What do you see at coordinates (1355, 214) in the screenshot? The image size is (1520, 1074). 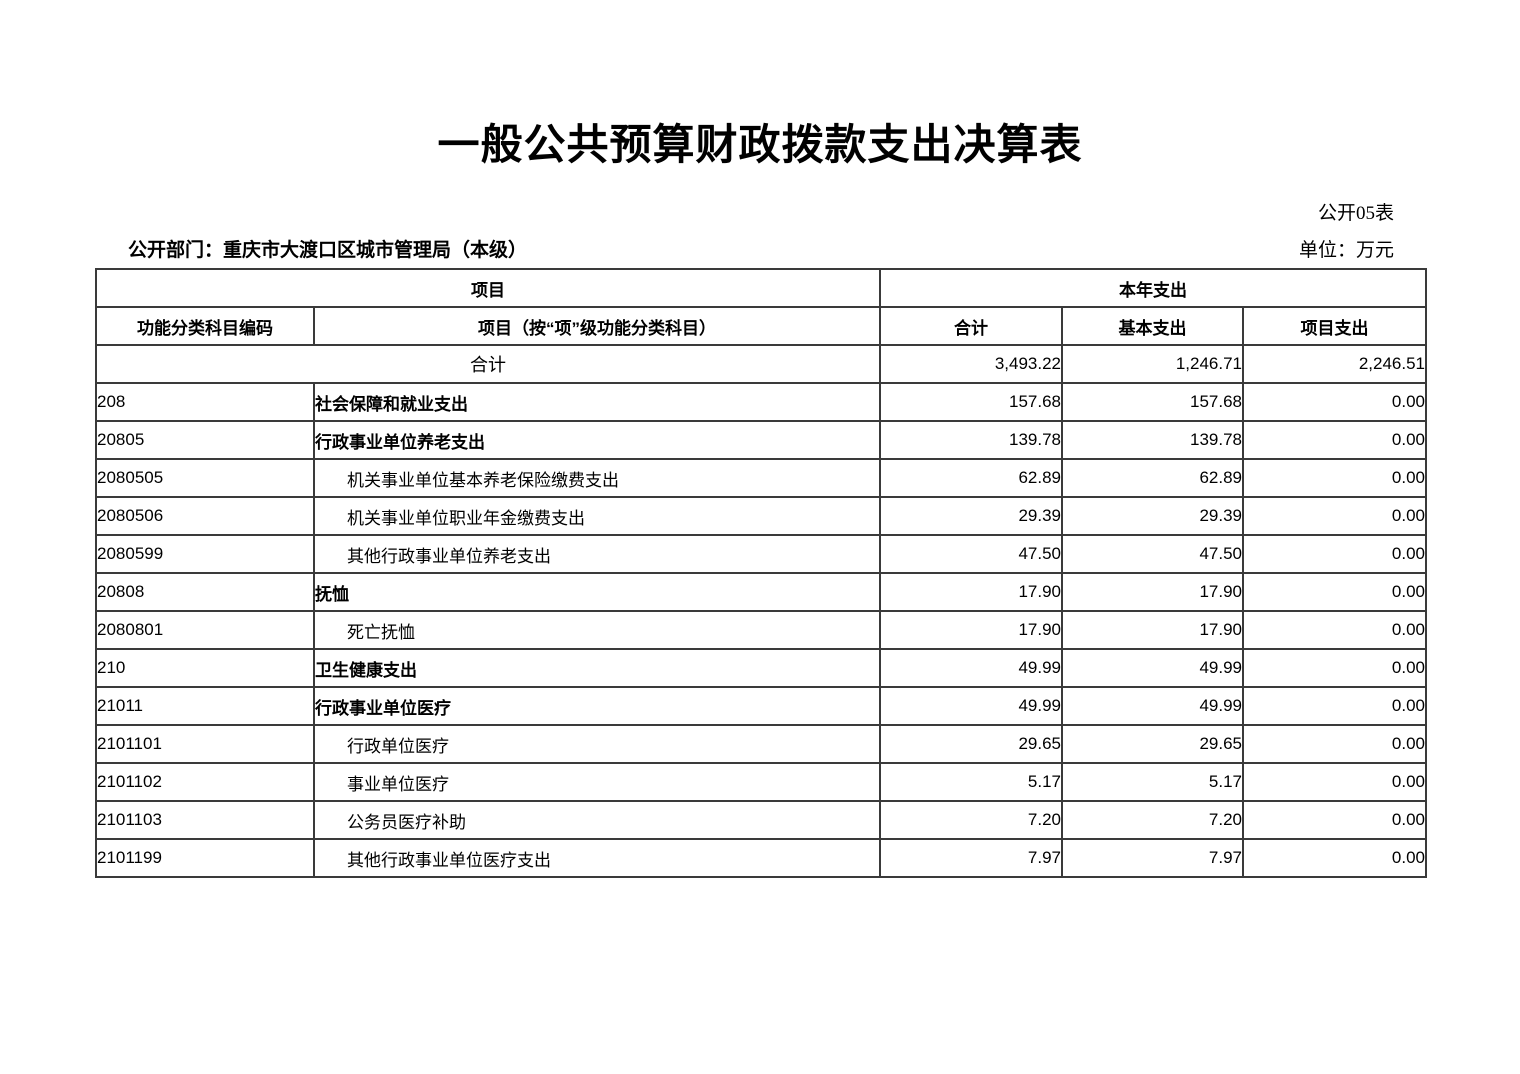 I see `table-code-label: 公开05表` at bounding box center [1355, 214].